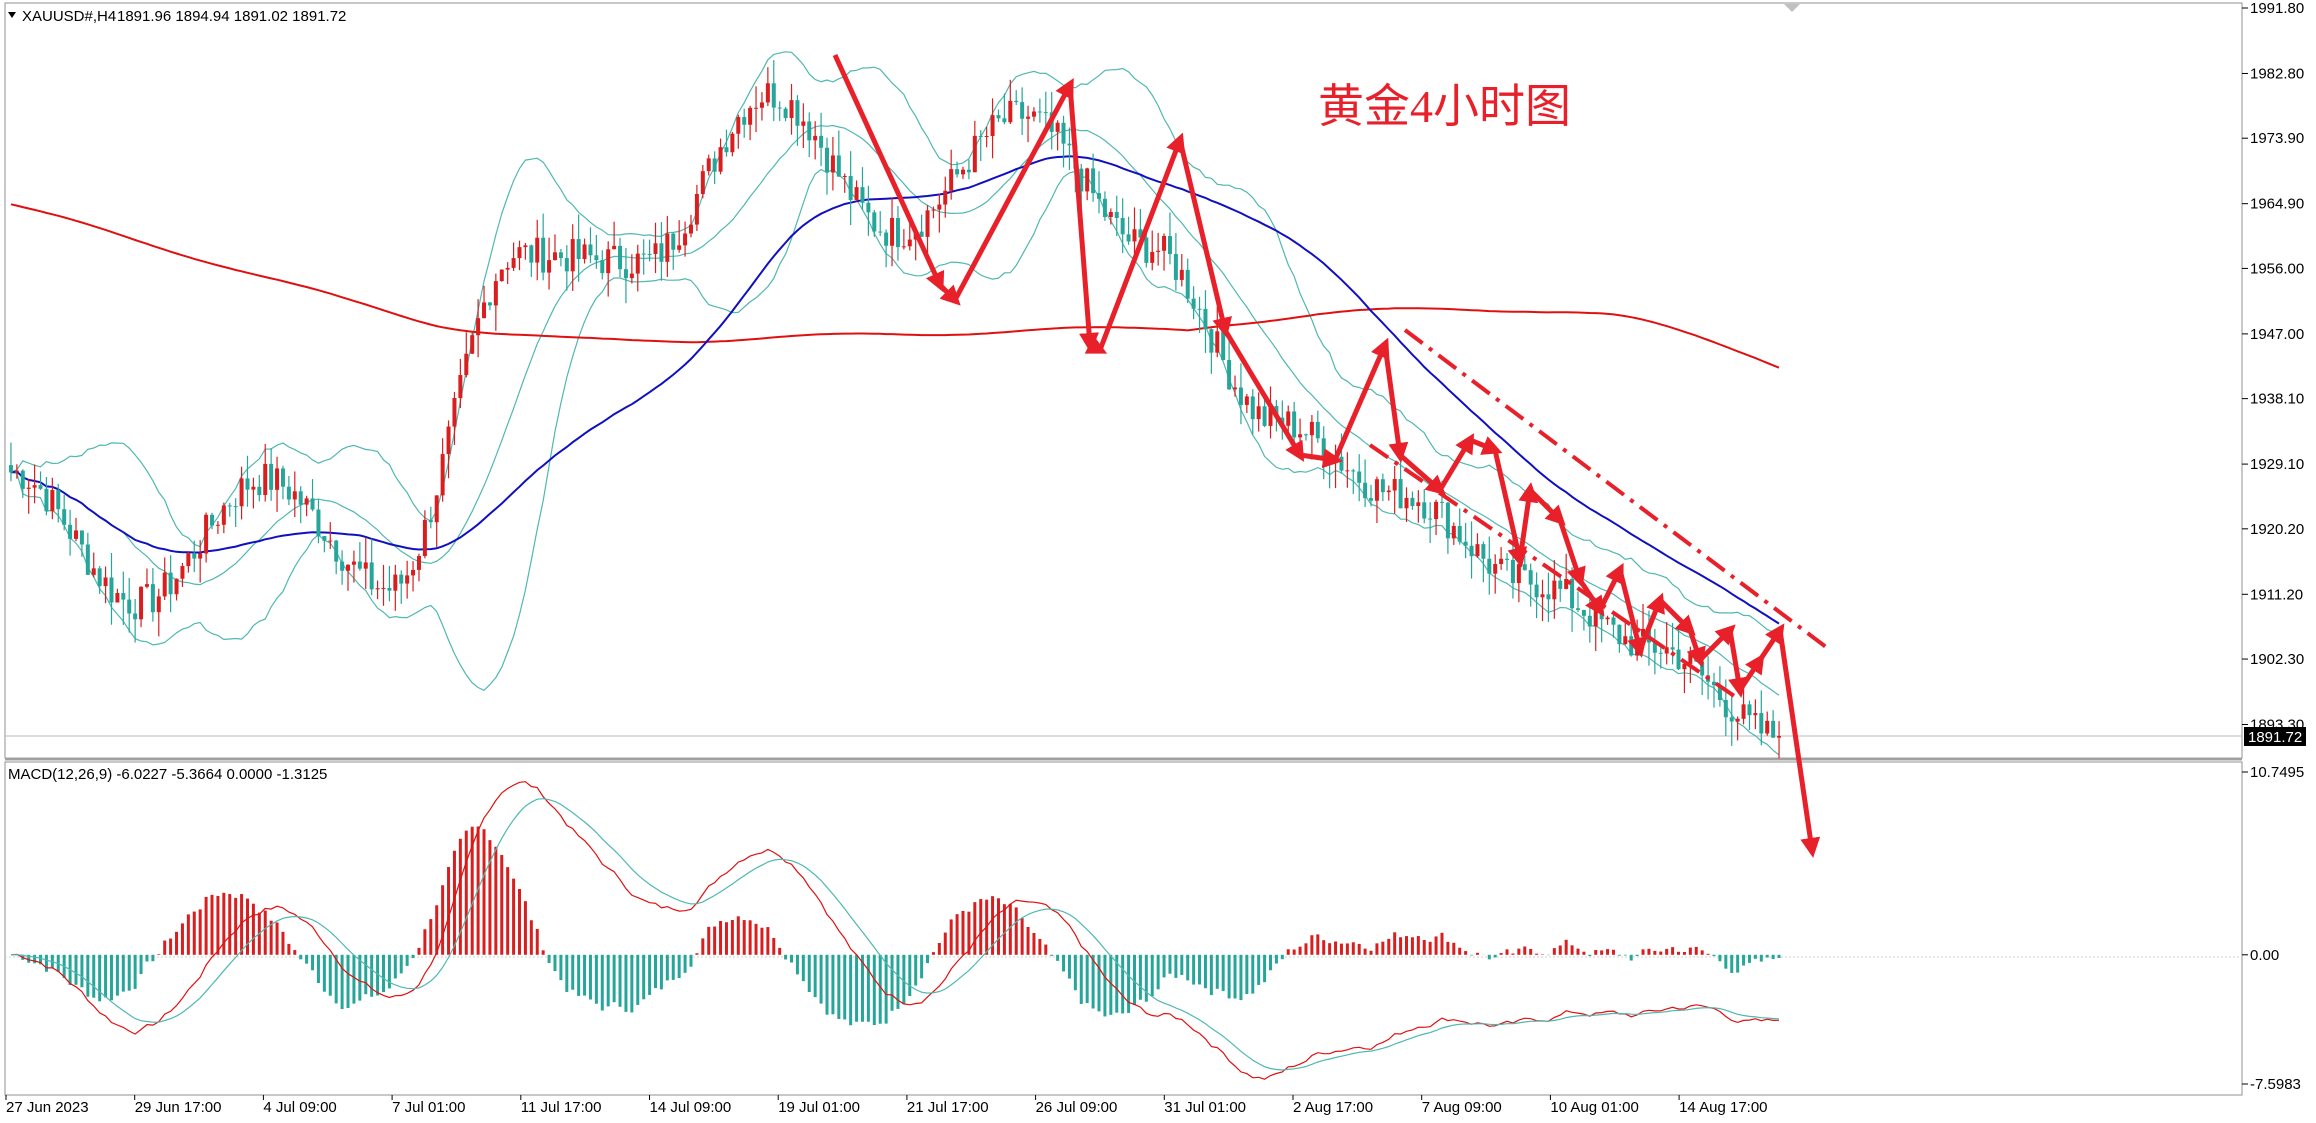 The width and height of the screenshot is (2316, 1123). I want to click on macd-axis: 10.7495 0.00 -7.5983, so click(2273, 928).